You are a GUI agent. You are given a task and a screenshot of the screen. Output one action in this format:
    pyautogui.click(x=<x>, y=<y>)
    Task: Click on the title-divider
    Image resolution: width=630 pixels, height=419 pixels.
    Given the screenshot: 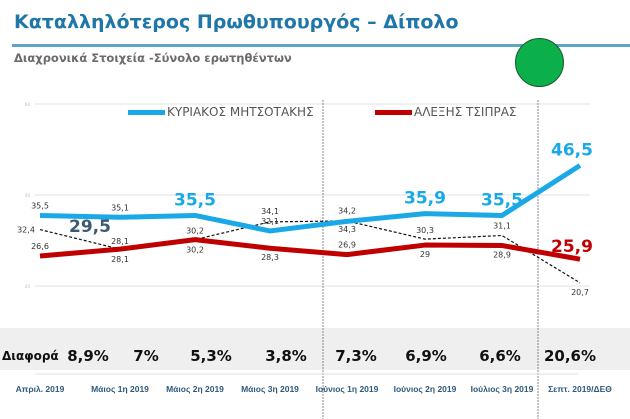 What is the action you would take?
    pyautogui.click(x=321, y=45)
    